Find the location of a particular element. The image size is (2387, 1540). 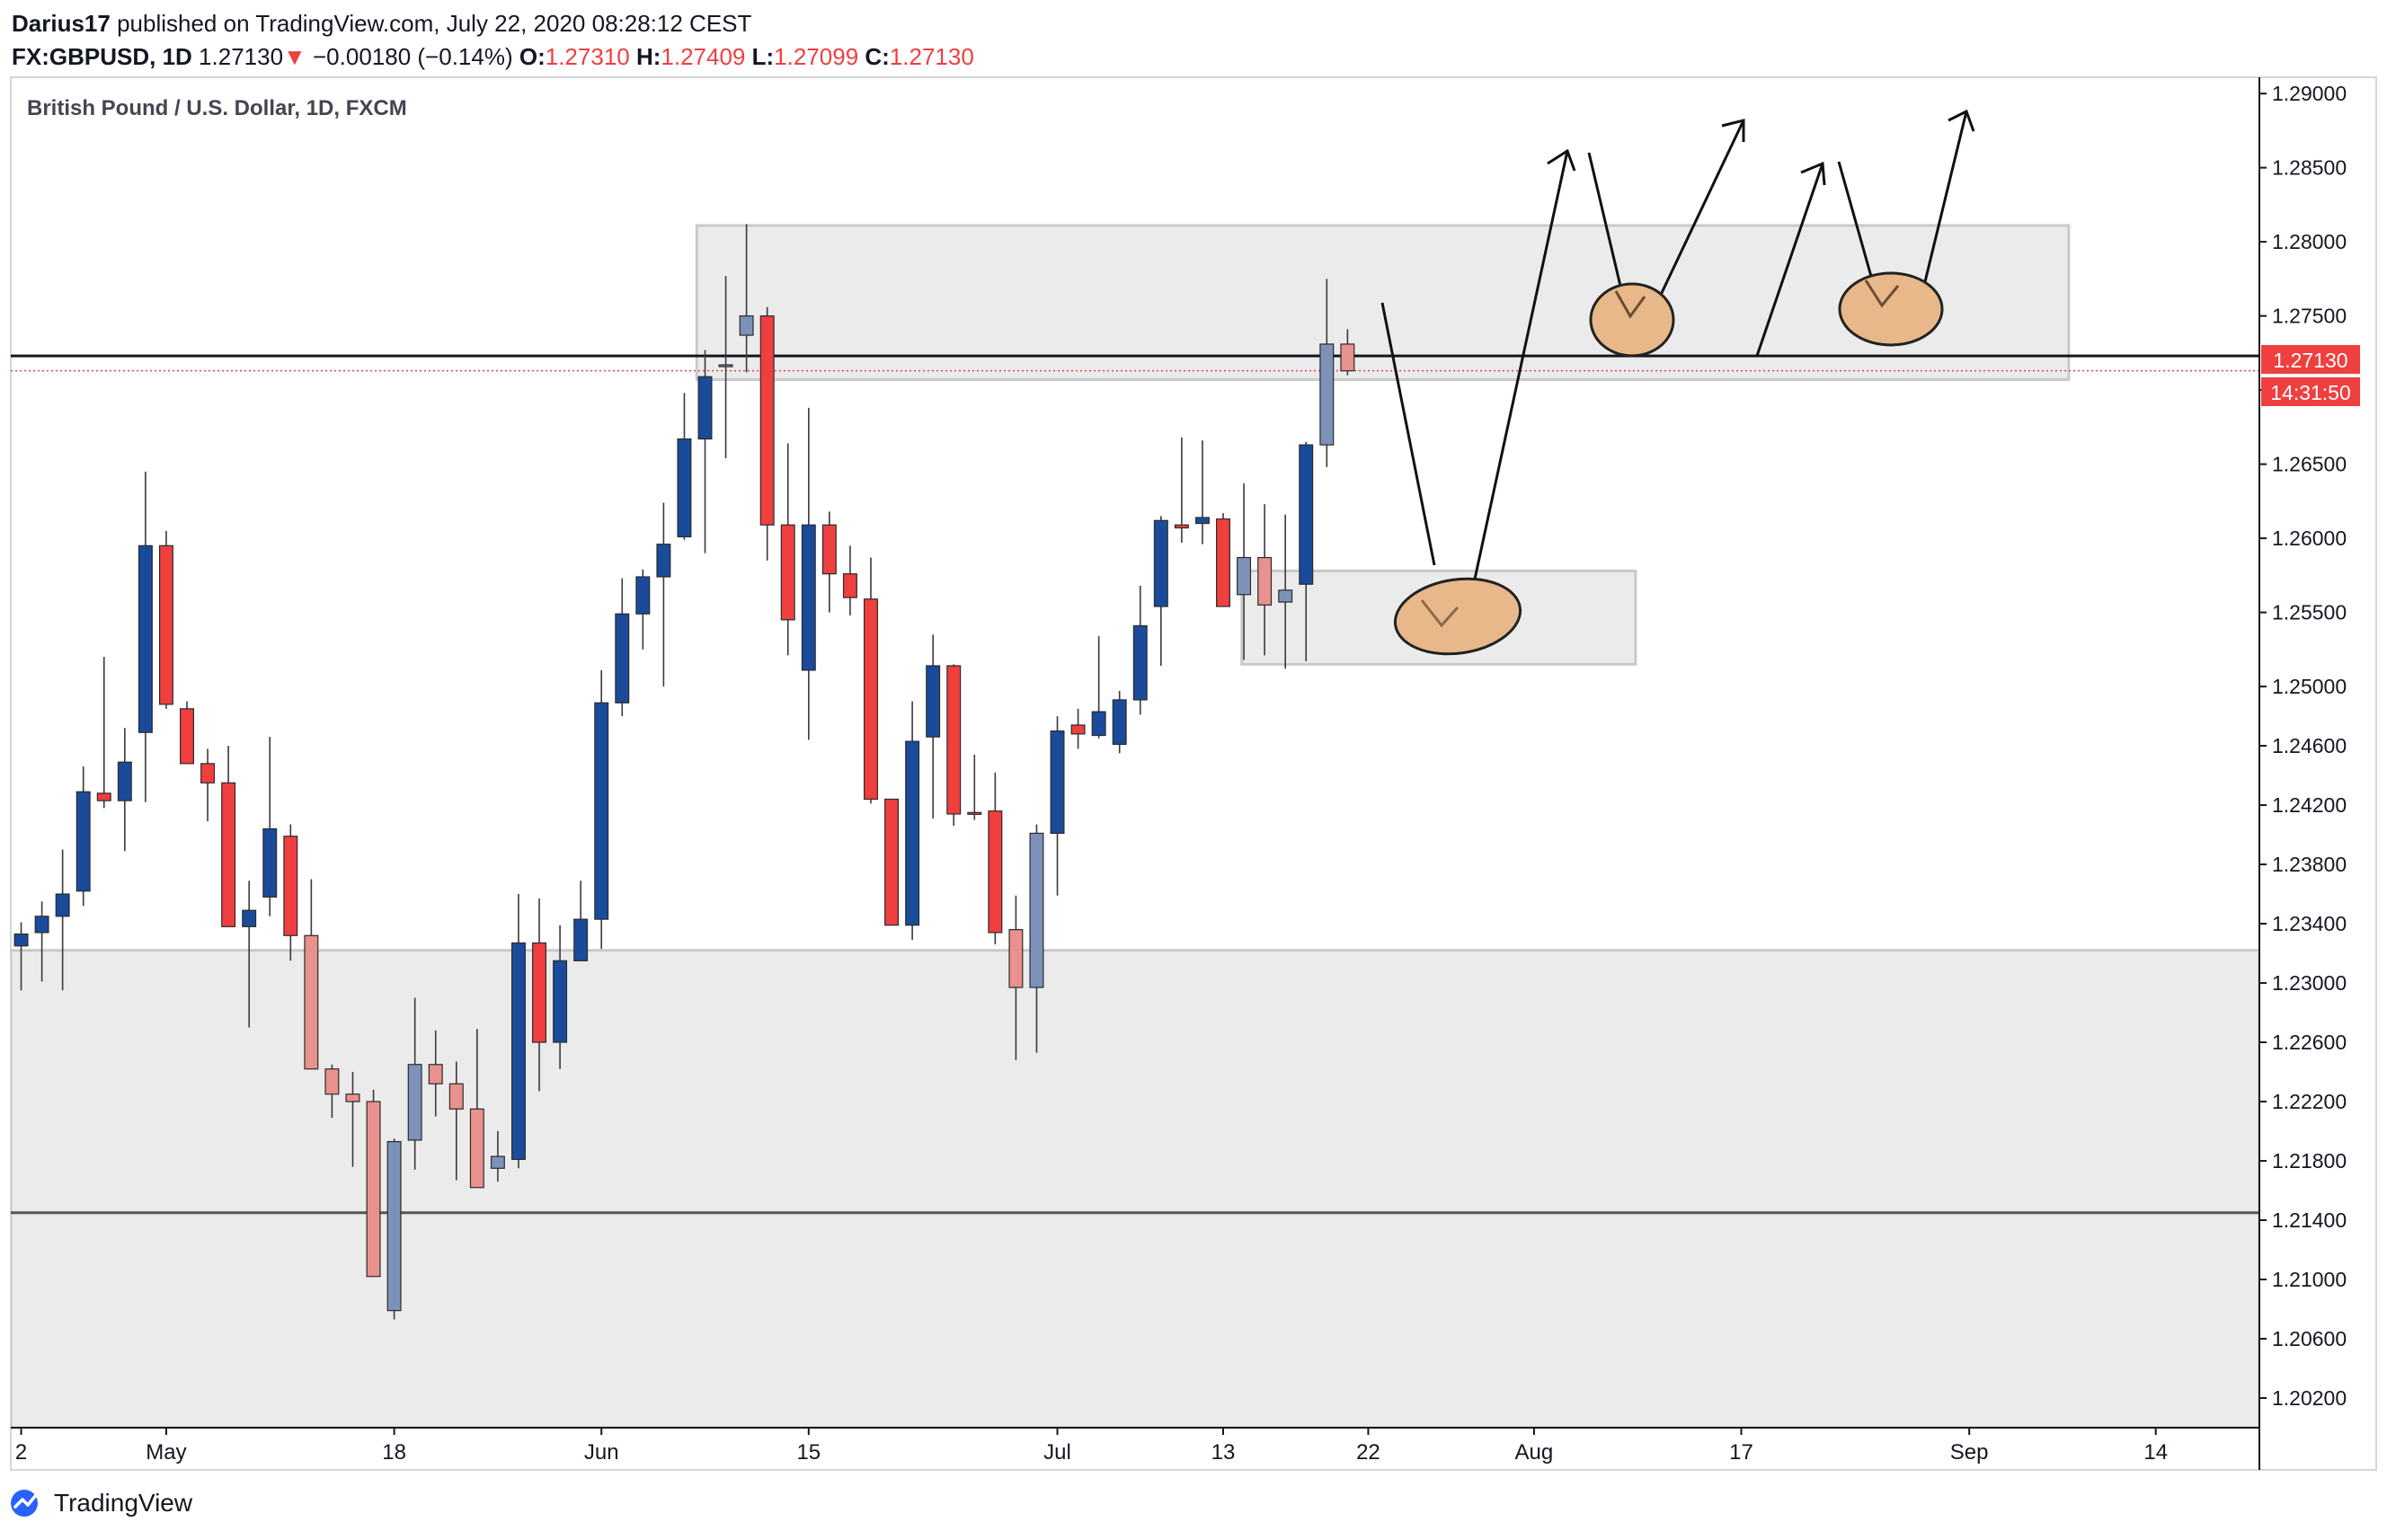

target-ellipse is located at coordinates (1457, 616).